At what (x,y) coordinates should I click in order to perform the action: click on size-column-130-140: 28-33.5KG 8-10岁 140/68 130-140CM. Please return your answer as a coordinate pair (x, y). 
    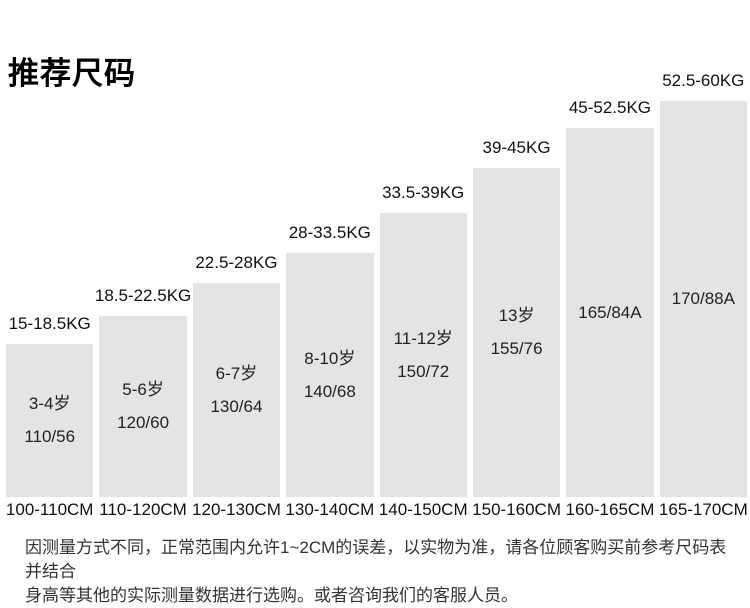
    Looking at the image, I should click on (330, 260).